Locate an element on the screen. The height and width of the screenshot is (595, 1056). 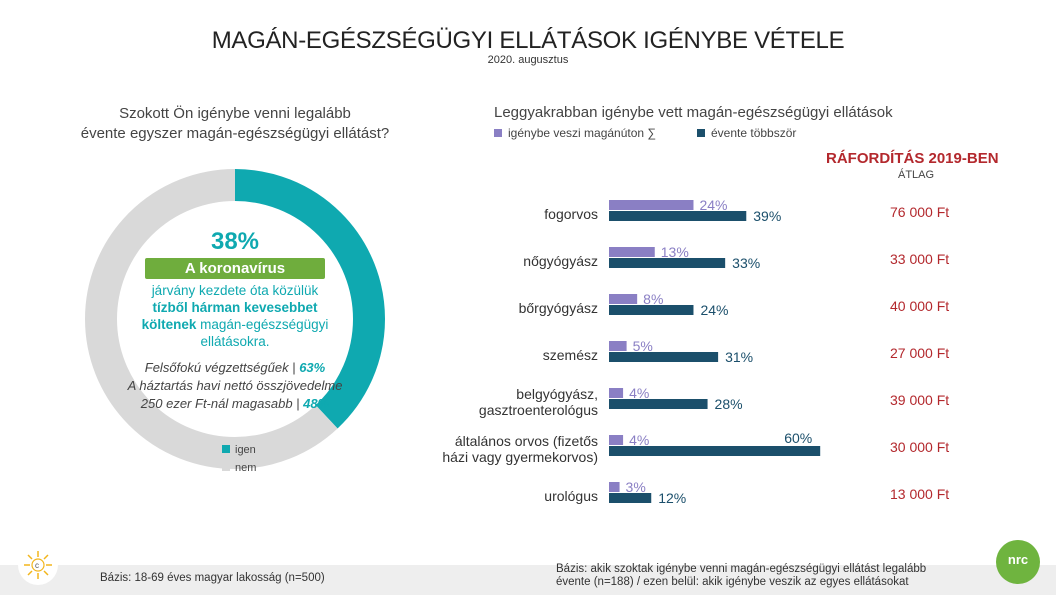
highlight-badge: A koronavírus is located at coordinates (235, 268).